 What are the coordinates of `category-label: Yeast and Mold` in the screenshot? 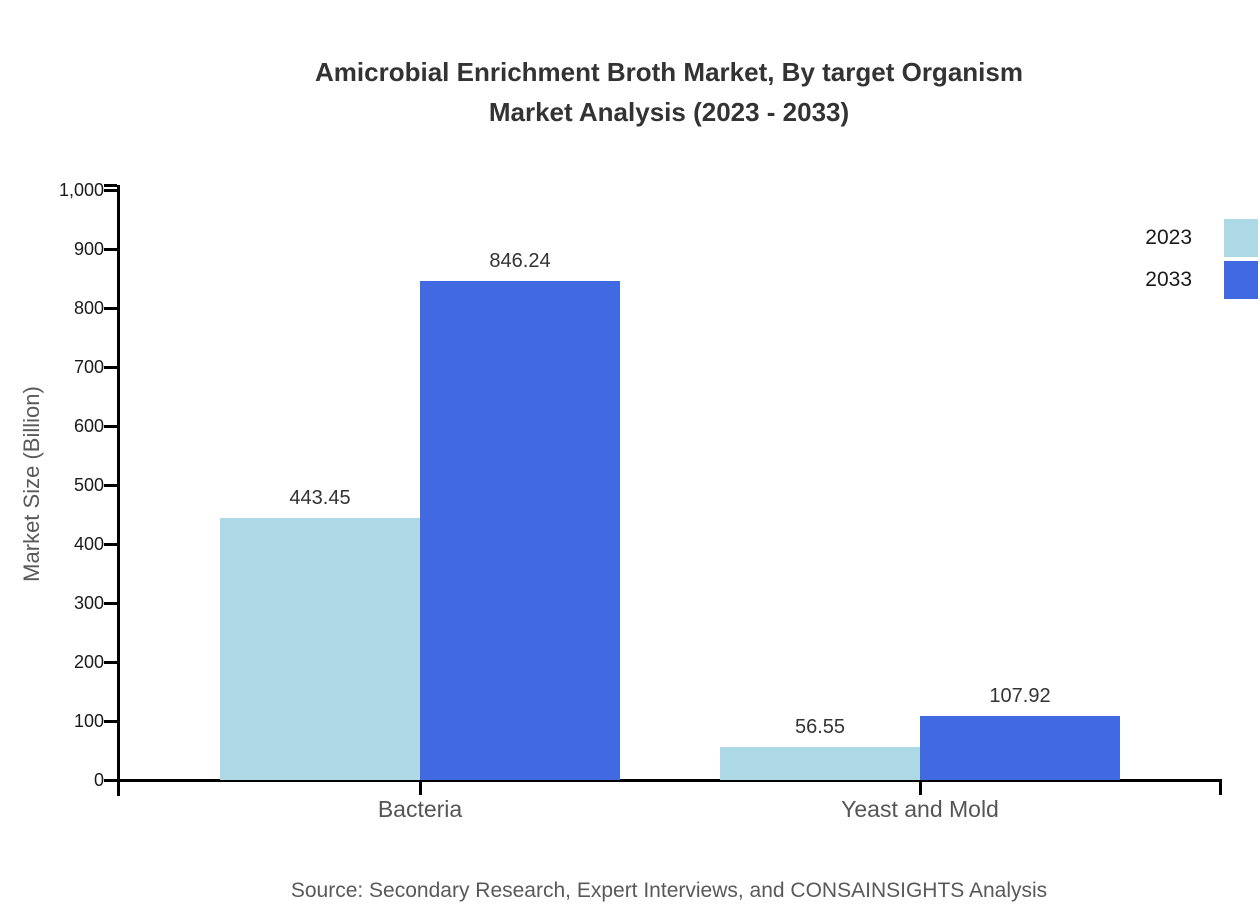 It's located at (920, 809).